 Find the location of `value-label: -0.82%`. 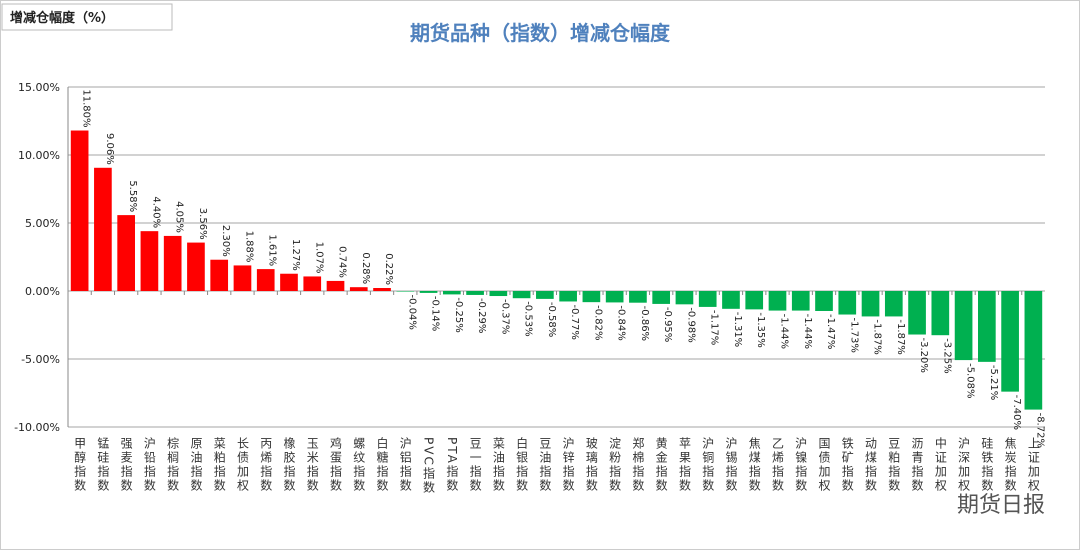

value-label: -0.82% is located at coordinates (597, 322).